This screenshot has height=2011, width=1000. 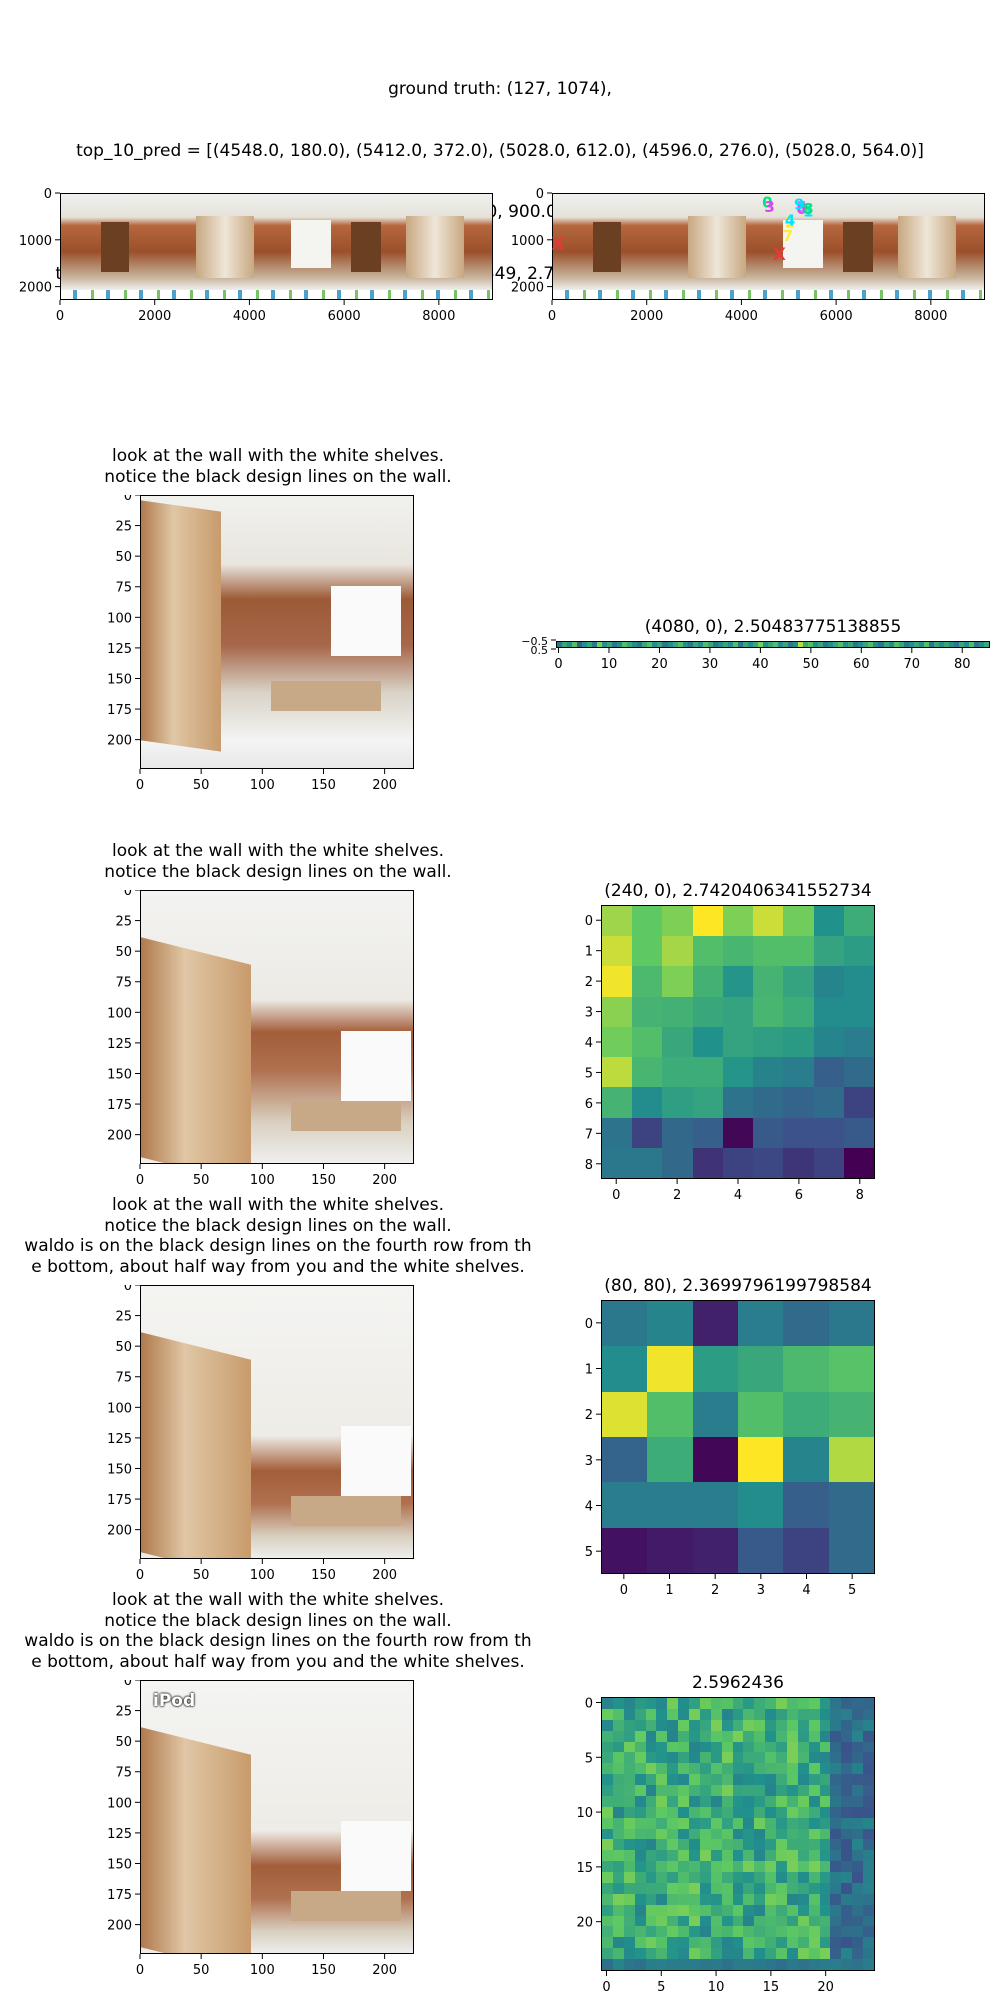 What do you see at coordinates (801, 209) in the screenshot?
I see `prediction-marker: 6` at bounding box center [801, 209].